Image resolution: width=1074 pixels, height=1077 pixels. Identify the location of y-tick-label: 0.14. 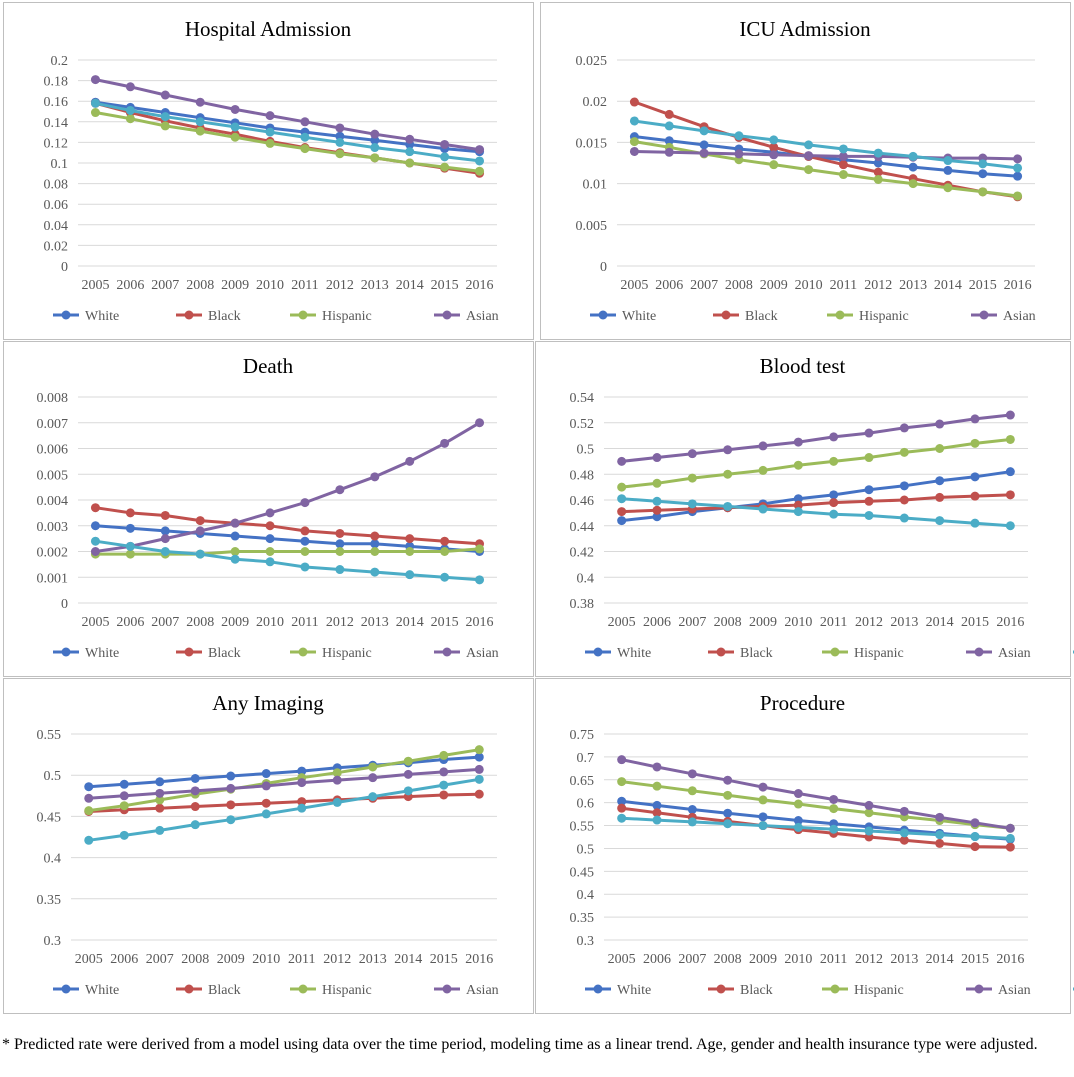
(56, 123).